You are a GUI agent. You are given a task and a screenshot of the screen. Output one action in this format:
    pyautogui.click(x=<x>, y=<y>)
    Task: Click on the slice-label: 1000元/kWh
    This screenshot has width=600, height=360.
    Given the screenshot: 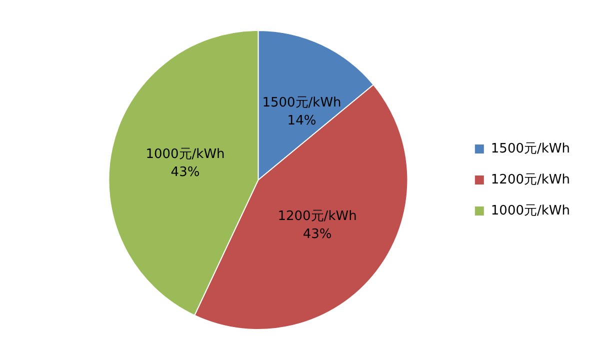 What is the action you would take?
    pyautogui.click(x=185, y=154)
    